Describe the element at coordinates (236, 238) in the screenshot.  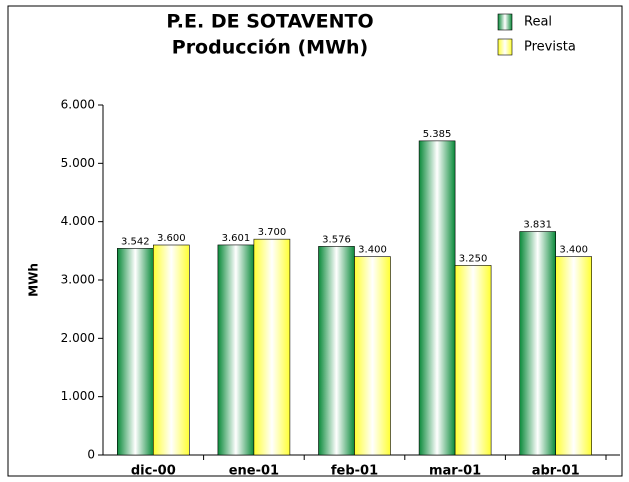
I see `value-label: 3.601` at that location.